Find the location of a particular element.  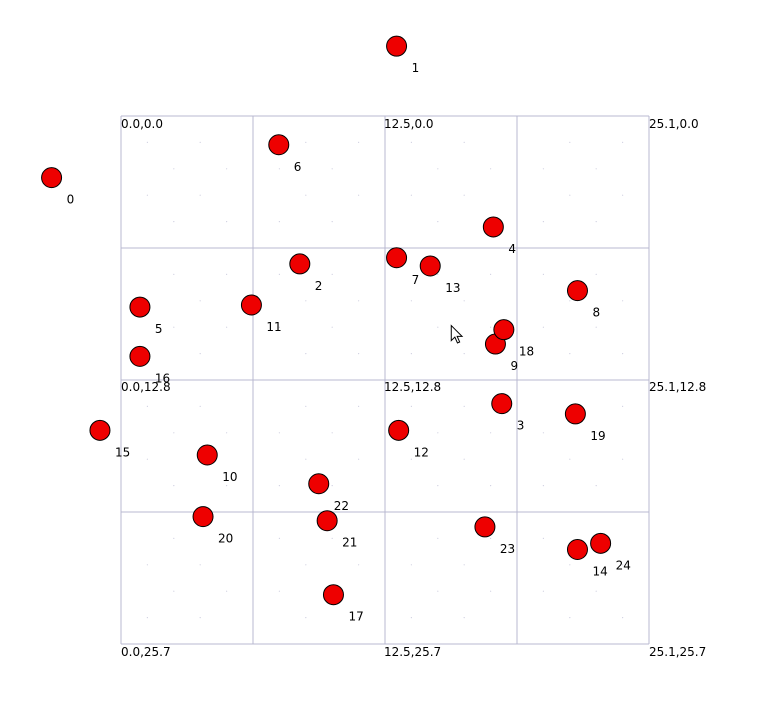

point-20: 20 is located at coordinates (212, 526).